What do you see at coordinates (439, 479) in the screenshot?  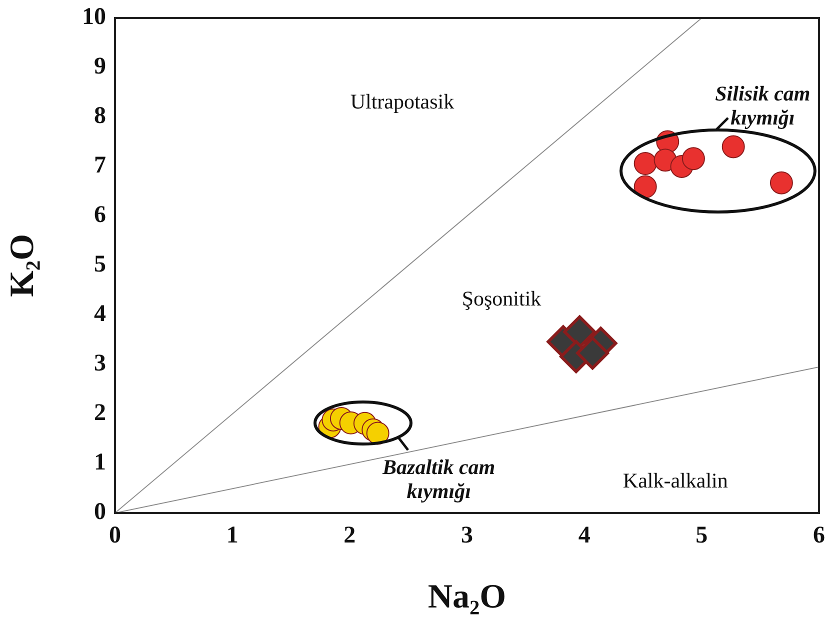 I see `annotation: Bazaltik cam kıymığı` at bounding box center [439, 479].